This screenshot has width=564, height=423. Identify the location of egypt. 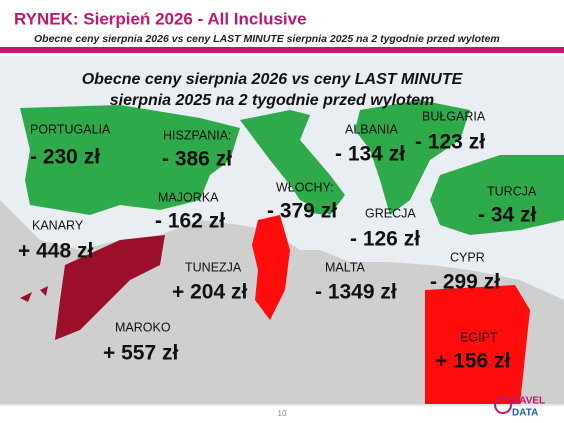
(477, 344).